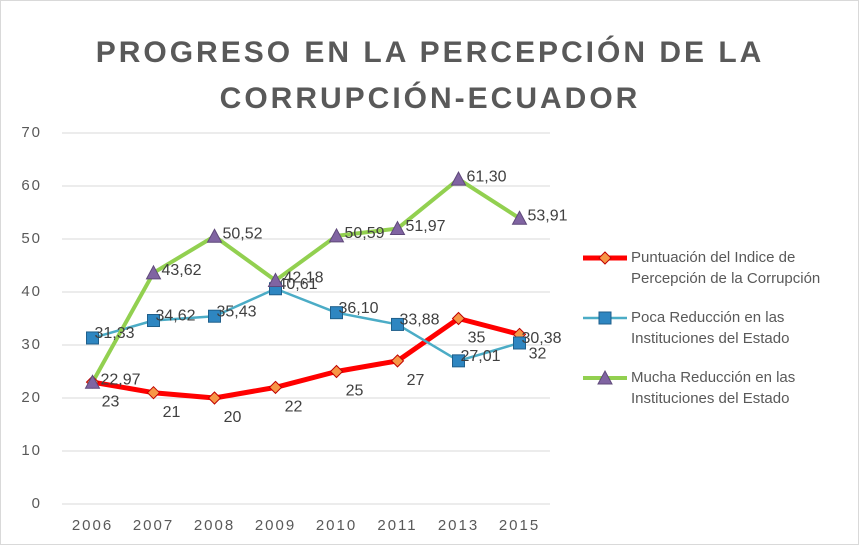 This screenshot has width=859, height=545. I want to click on y-tick-label: 30, so click(31, 344).